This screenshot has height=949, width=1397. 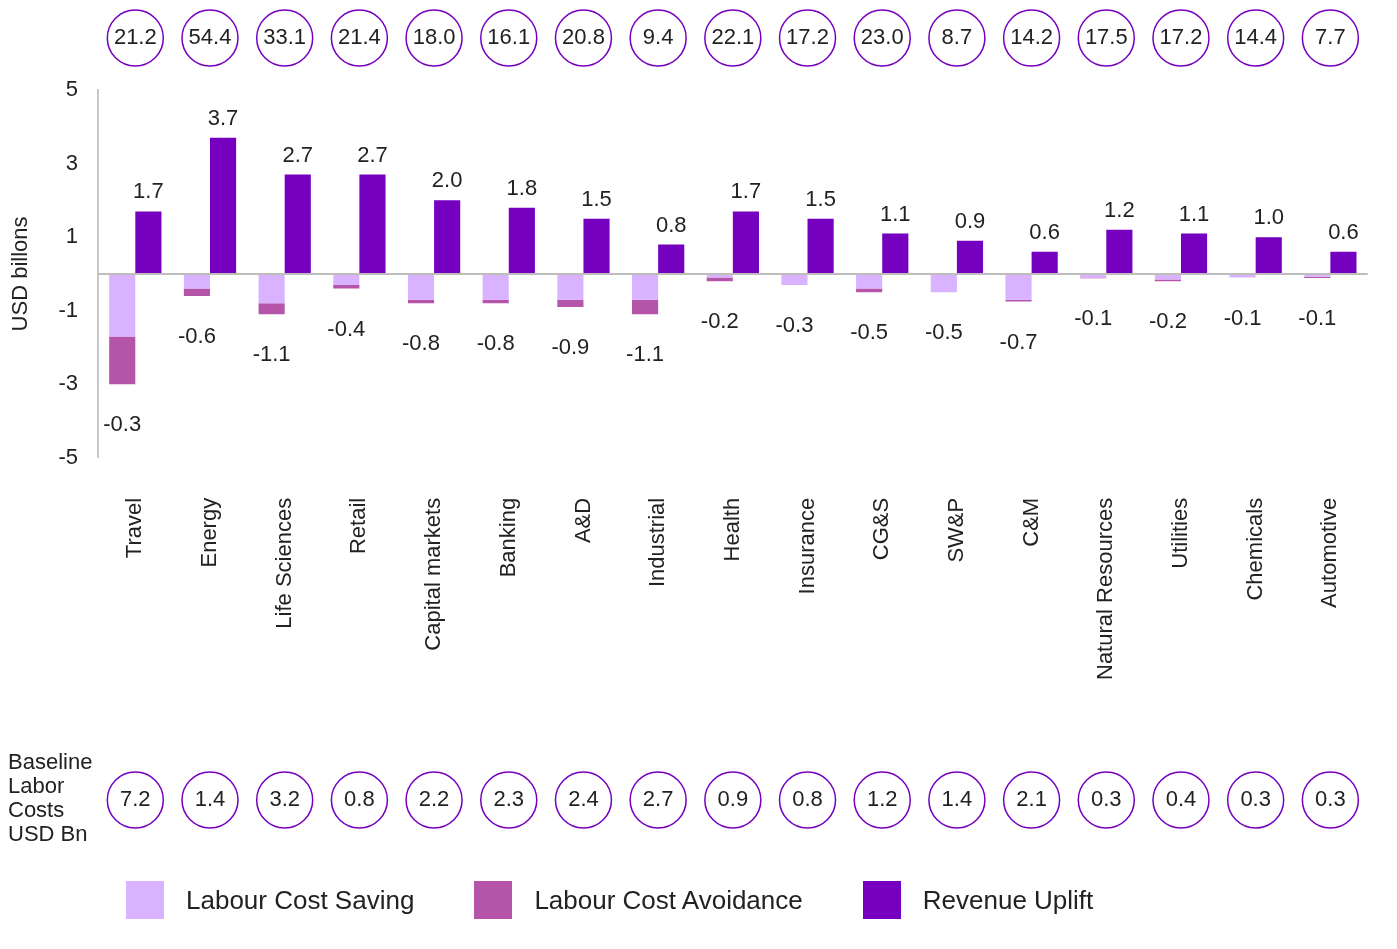 What do you see at coordinates (50, 798) in the screenshot?
I see `text: Baseline Labor Costs USD Bn` at bounding box center [50, 798].